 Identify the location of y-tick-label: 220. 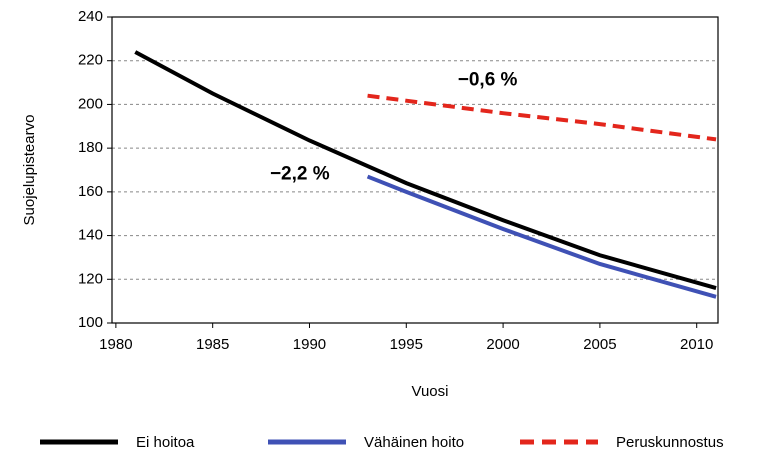
(90, 60).